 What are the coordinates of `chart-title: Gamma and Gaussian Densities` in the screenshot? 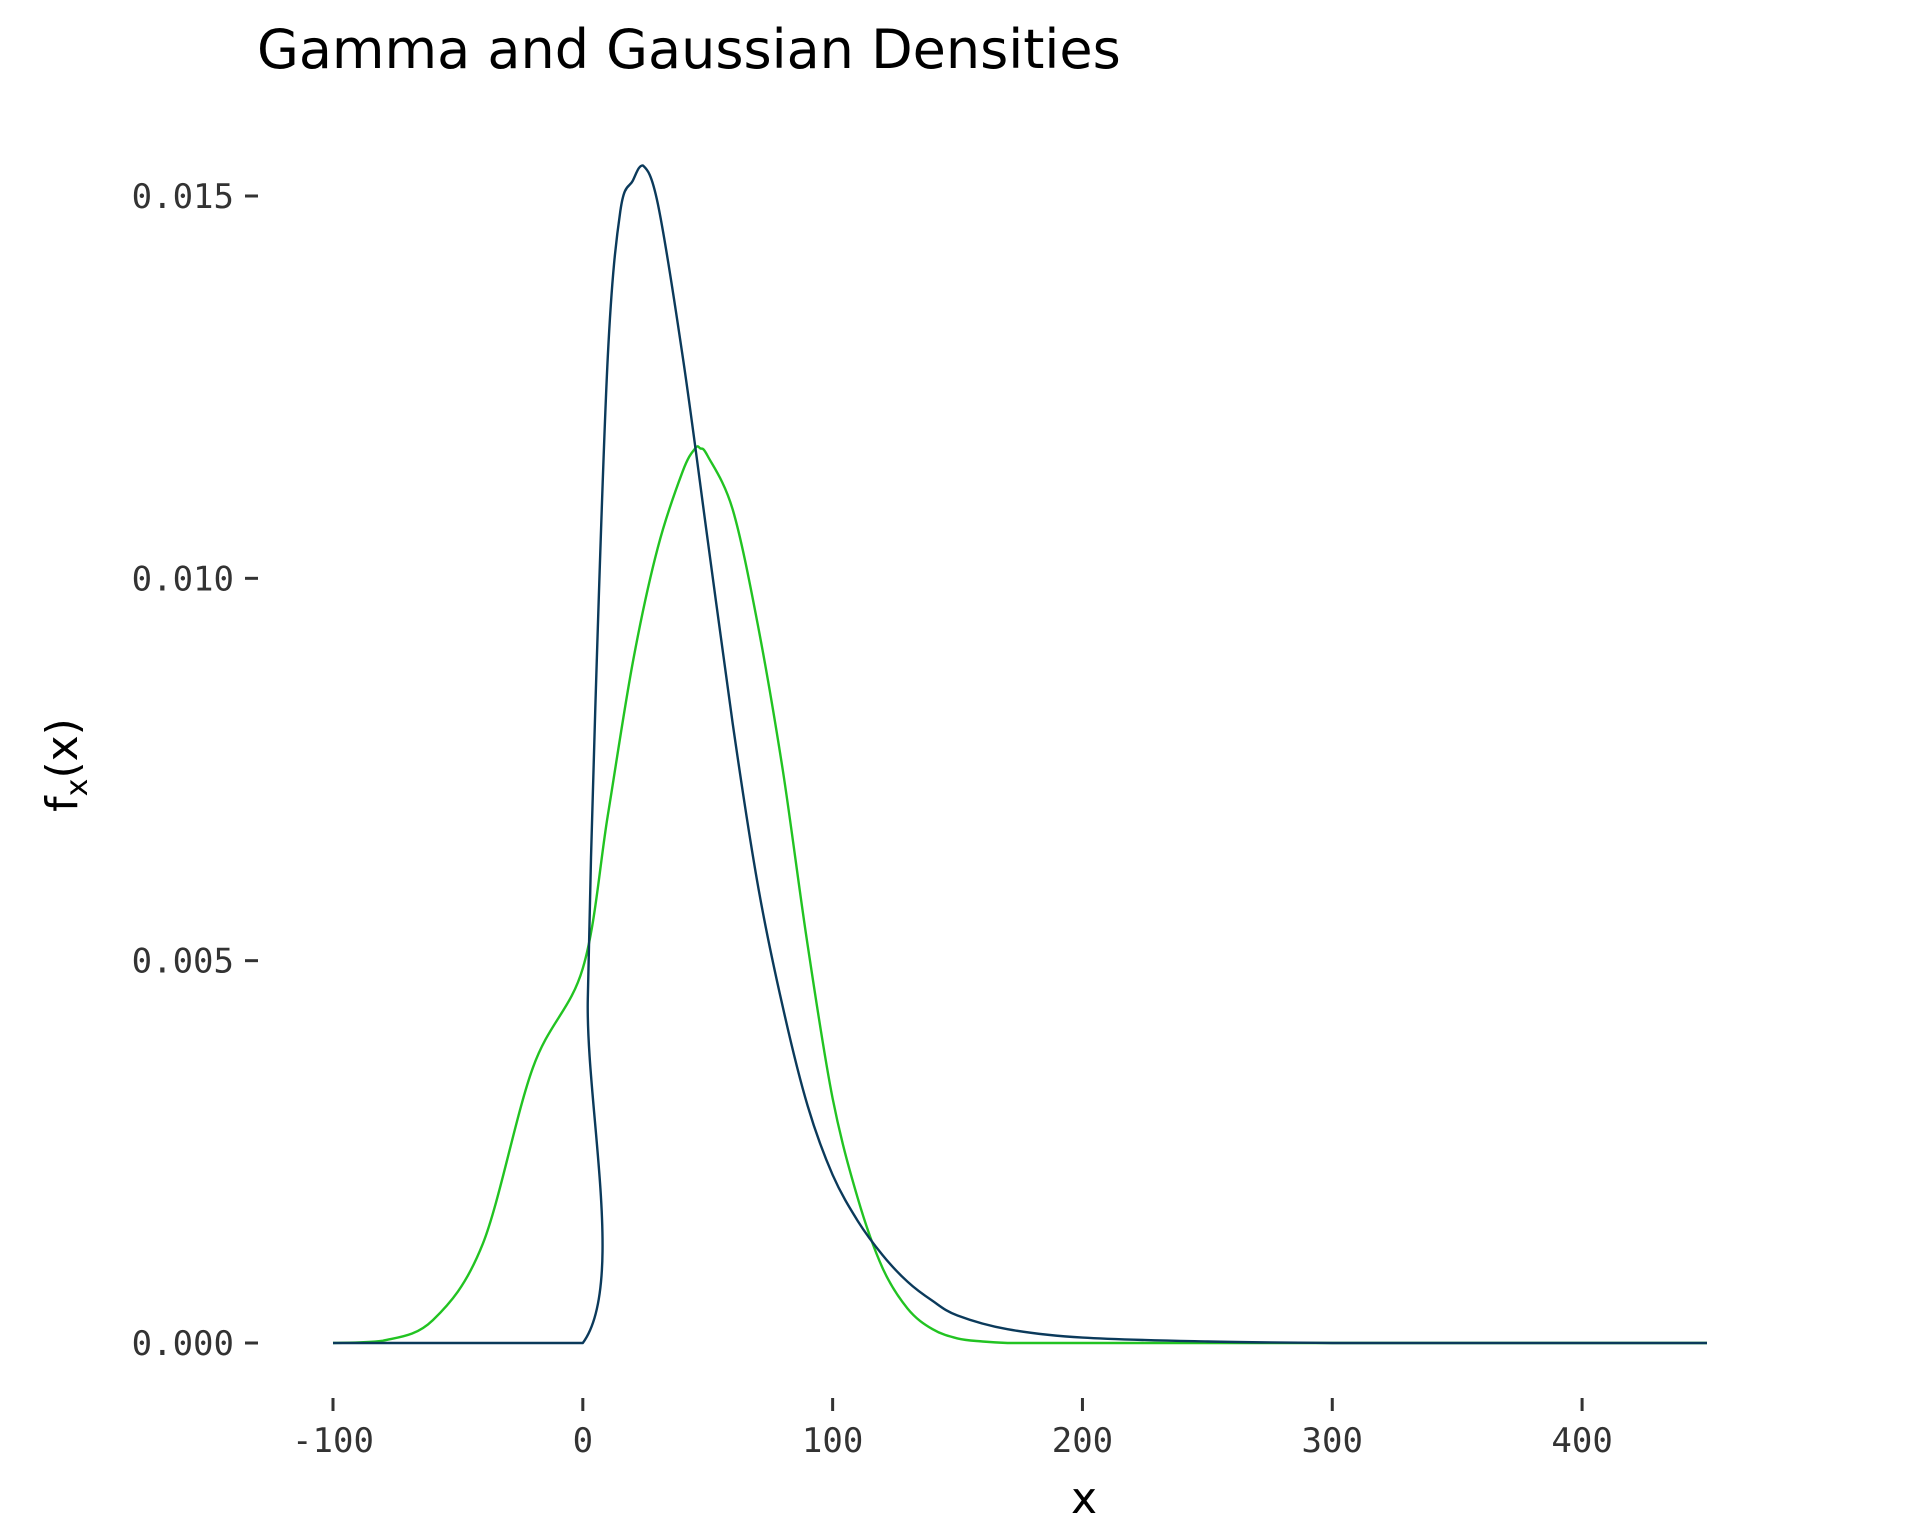 It's located at (689, 49).